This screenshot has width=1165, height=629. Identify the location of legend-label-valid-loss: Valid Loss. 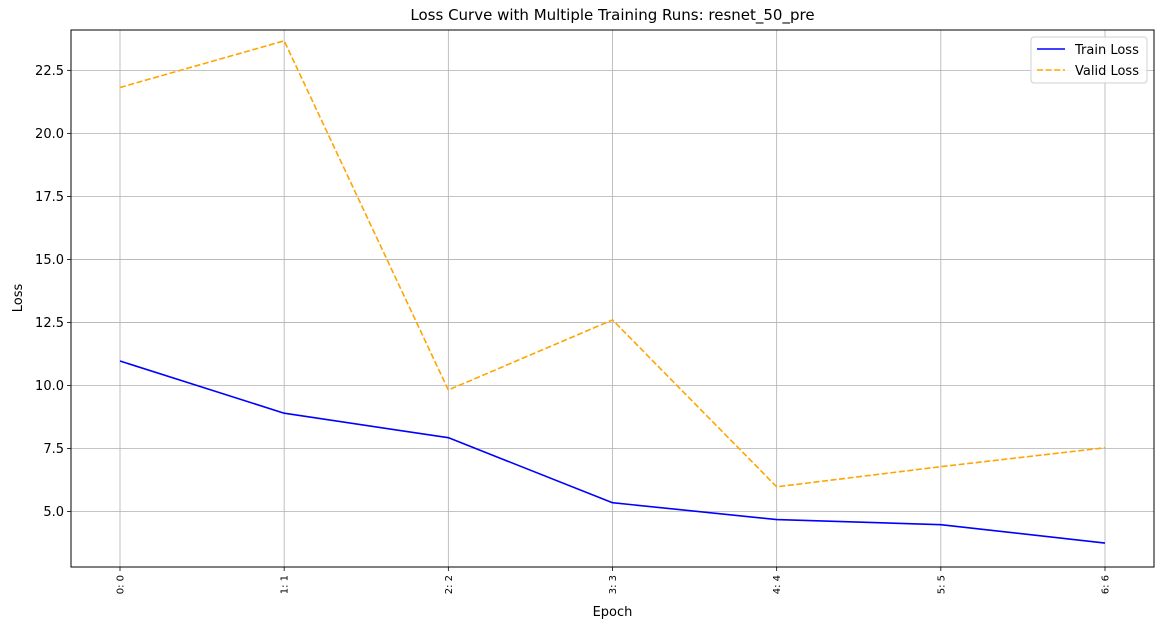
(1107, 71).